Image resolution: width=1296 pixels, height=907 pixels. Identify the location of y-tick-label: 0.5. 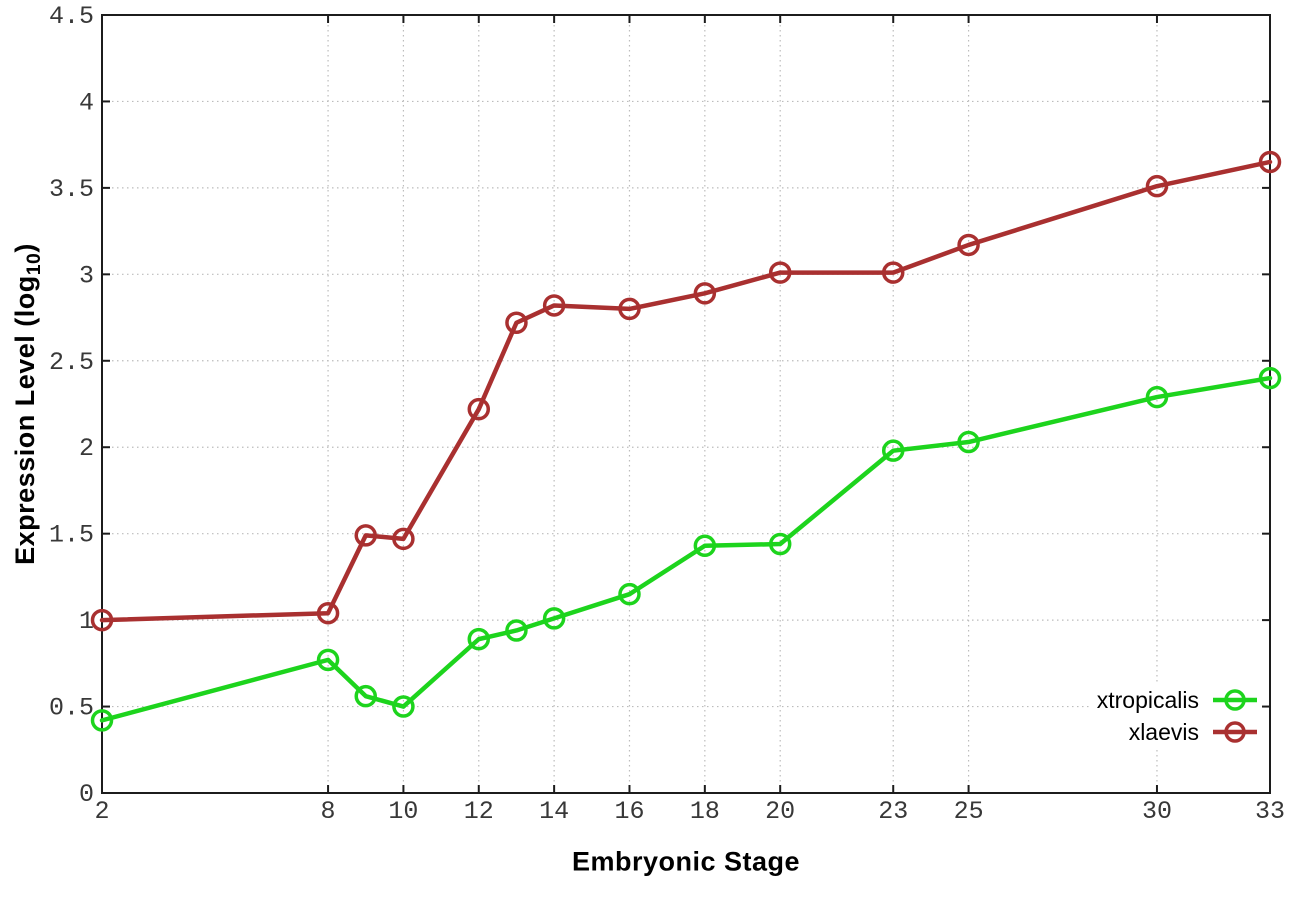
(71, 708).